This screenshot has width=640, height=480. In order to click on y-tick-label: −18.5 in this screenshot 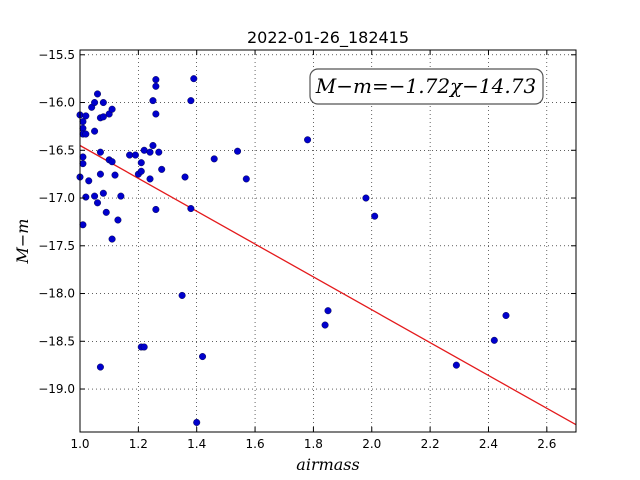, I will do `click(56, 341)`.